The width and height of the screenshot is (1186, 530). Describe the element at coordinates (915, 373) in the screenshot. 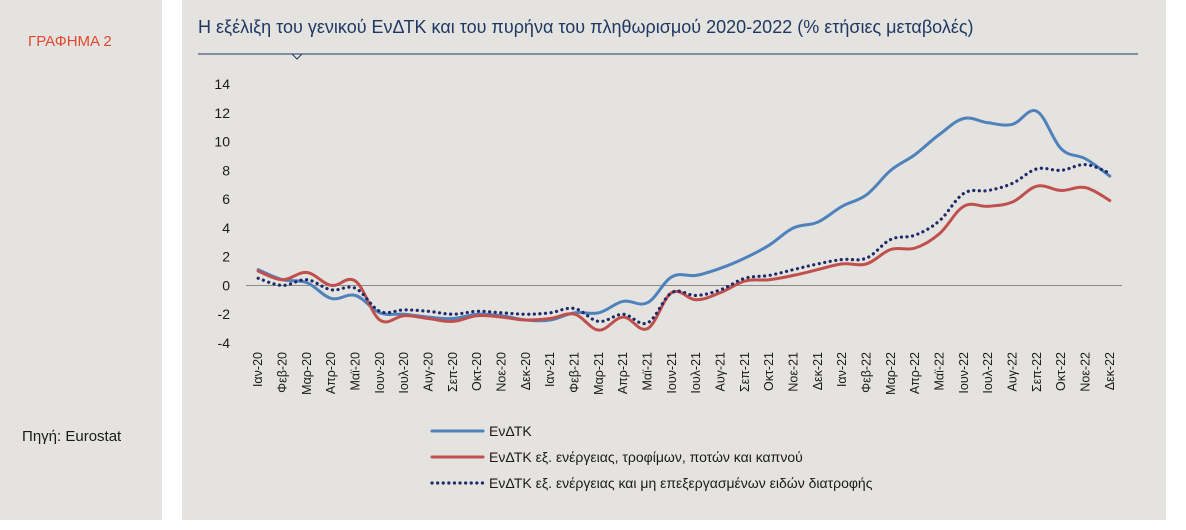

I see `x-tick-label: Απρ-22` at that location.